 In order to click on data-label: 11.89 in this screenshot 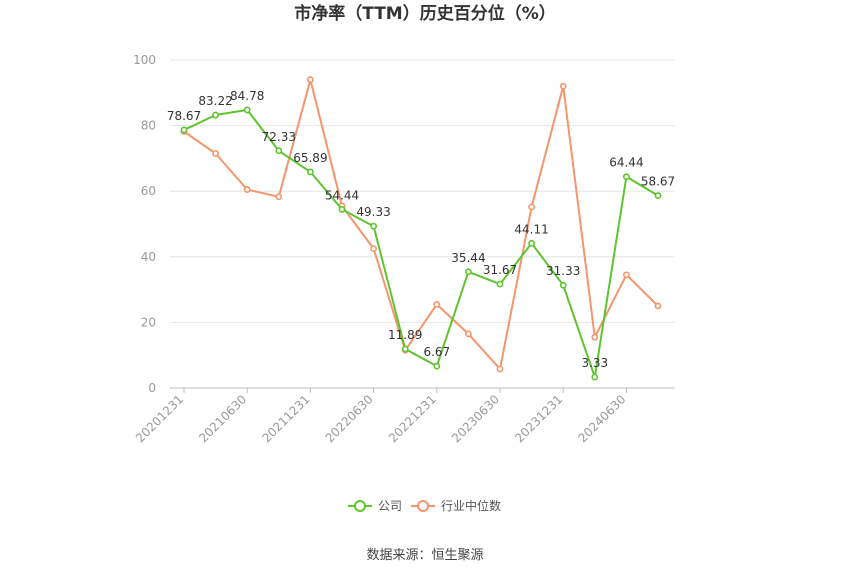, I will do `click(405, 335)`.